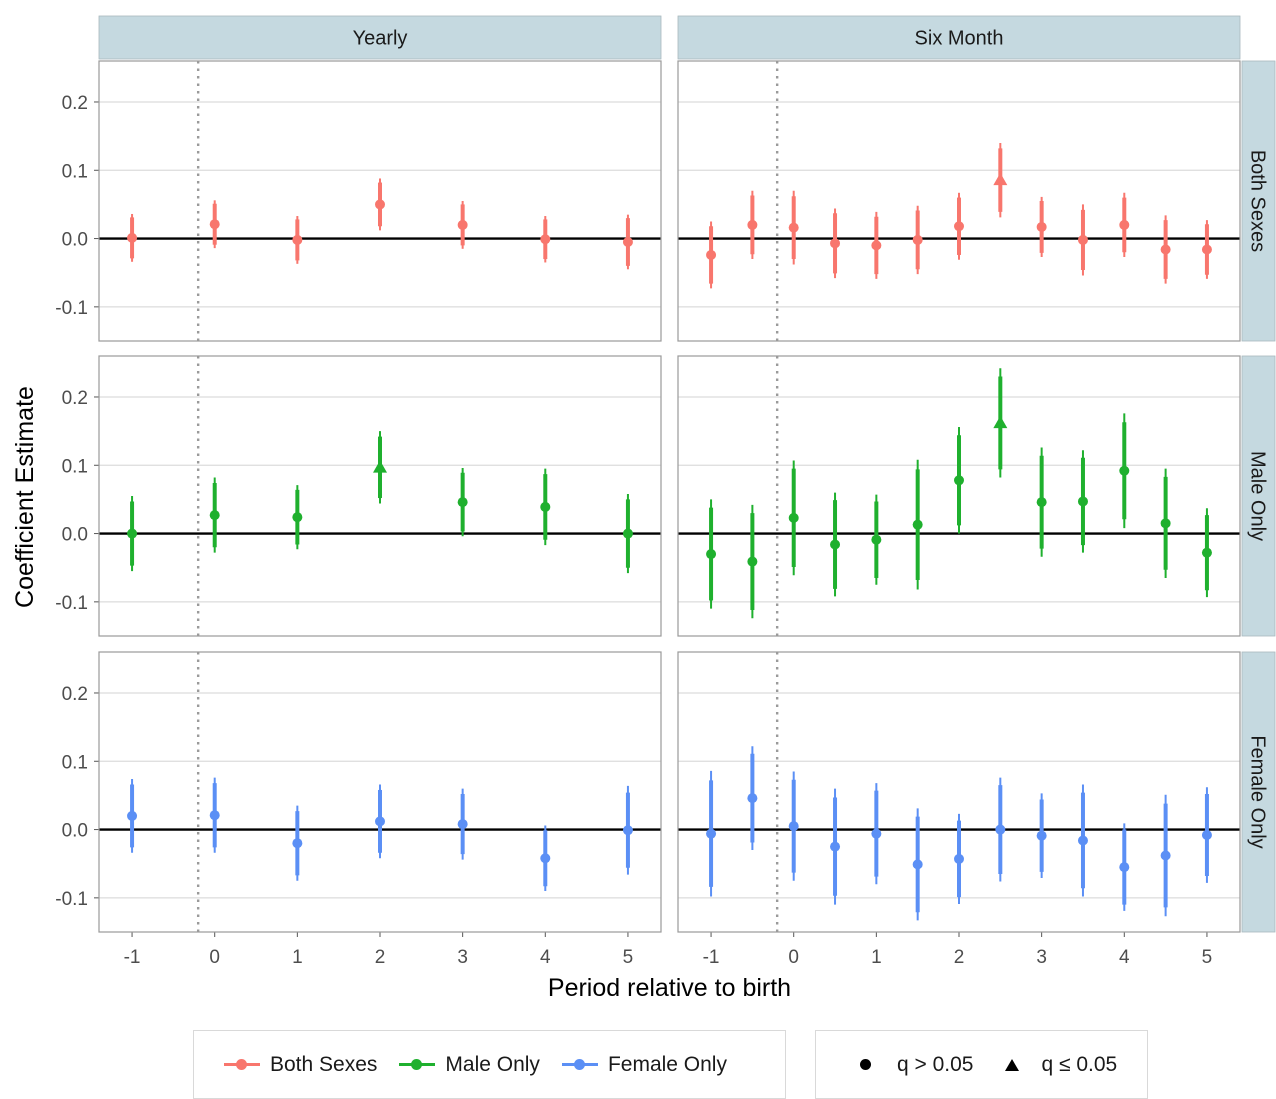 The height and width of the screenshot is (1099, 1276). What do you see at coordinates (981, 1064) in the screenshot?
I see `shape-legend: q > 0.05 q ≤ 0.05` at bounding box center [981, 1064].